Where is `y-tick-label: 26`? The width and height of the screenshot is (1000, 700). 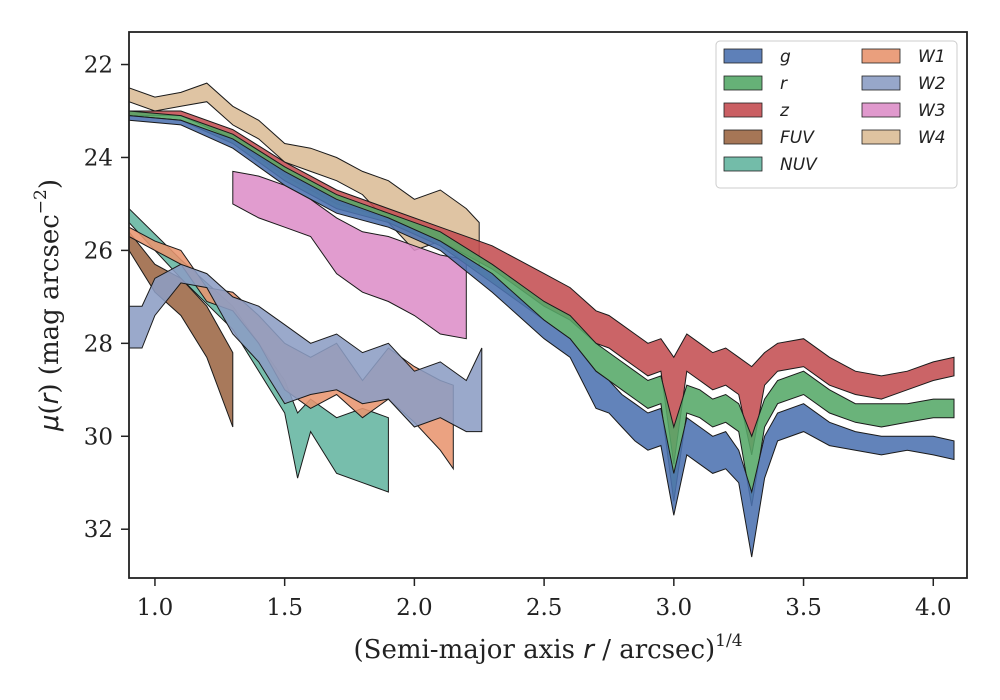
y-tick-label: 26 is located at coordinates (98, 251).